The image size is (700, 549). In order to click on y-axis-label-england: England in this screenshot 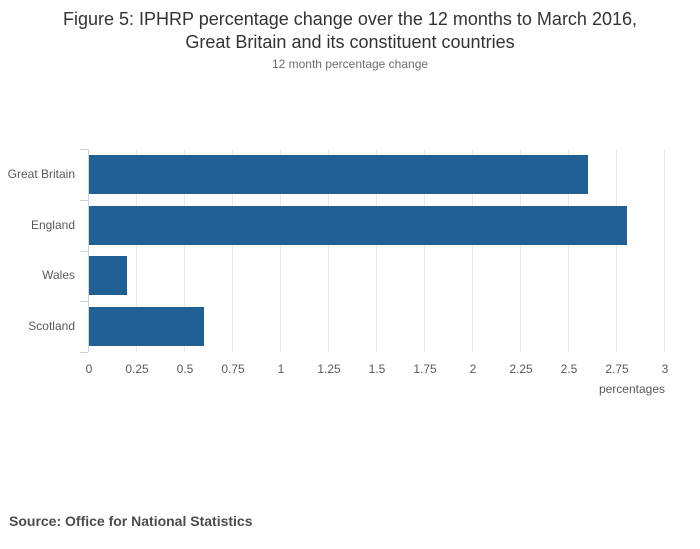, I will do `click(52, 225)`.